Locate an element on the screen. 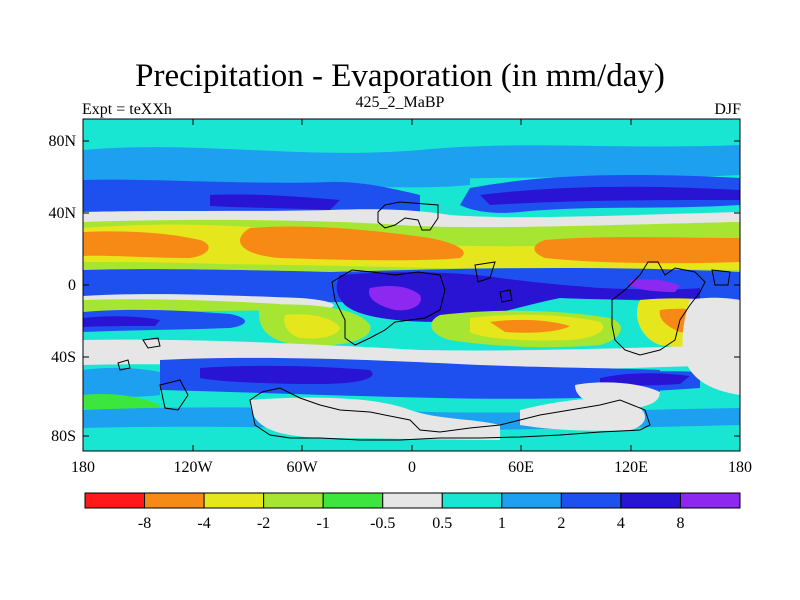 This screenshot has height=600, width=800. coastline-madagascar is located at coordinates (506, 296).